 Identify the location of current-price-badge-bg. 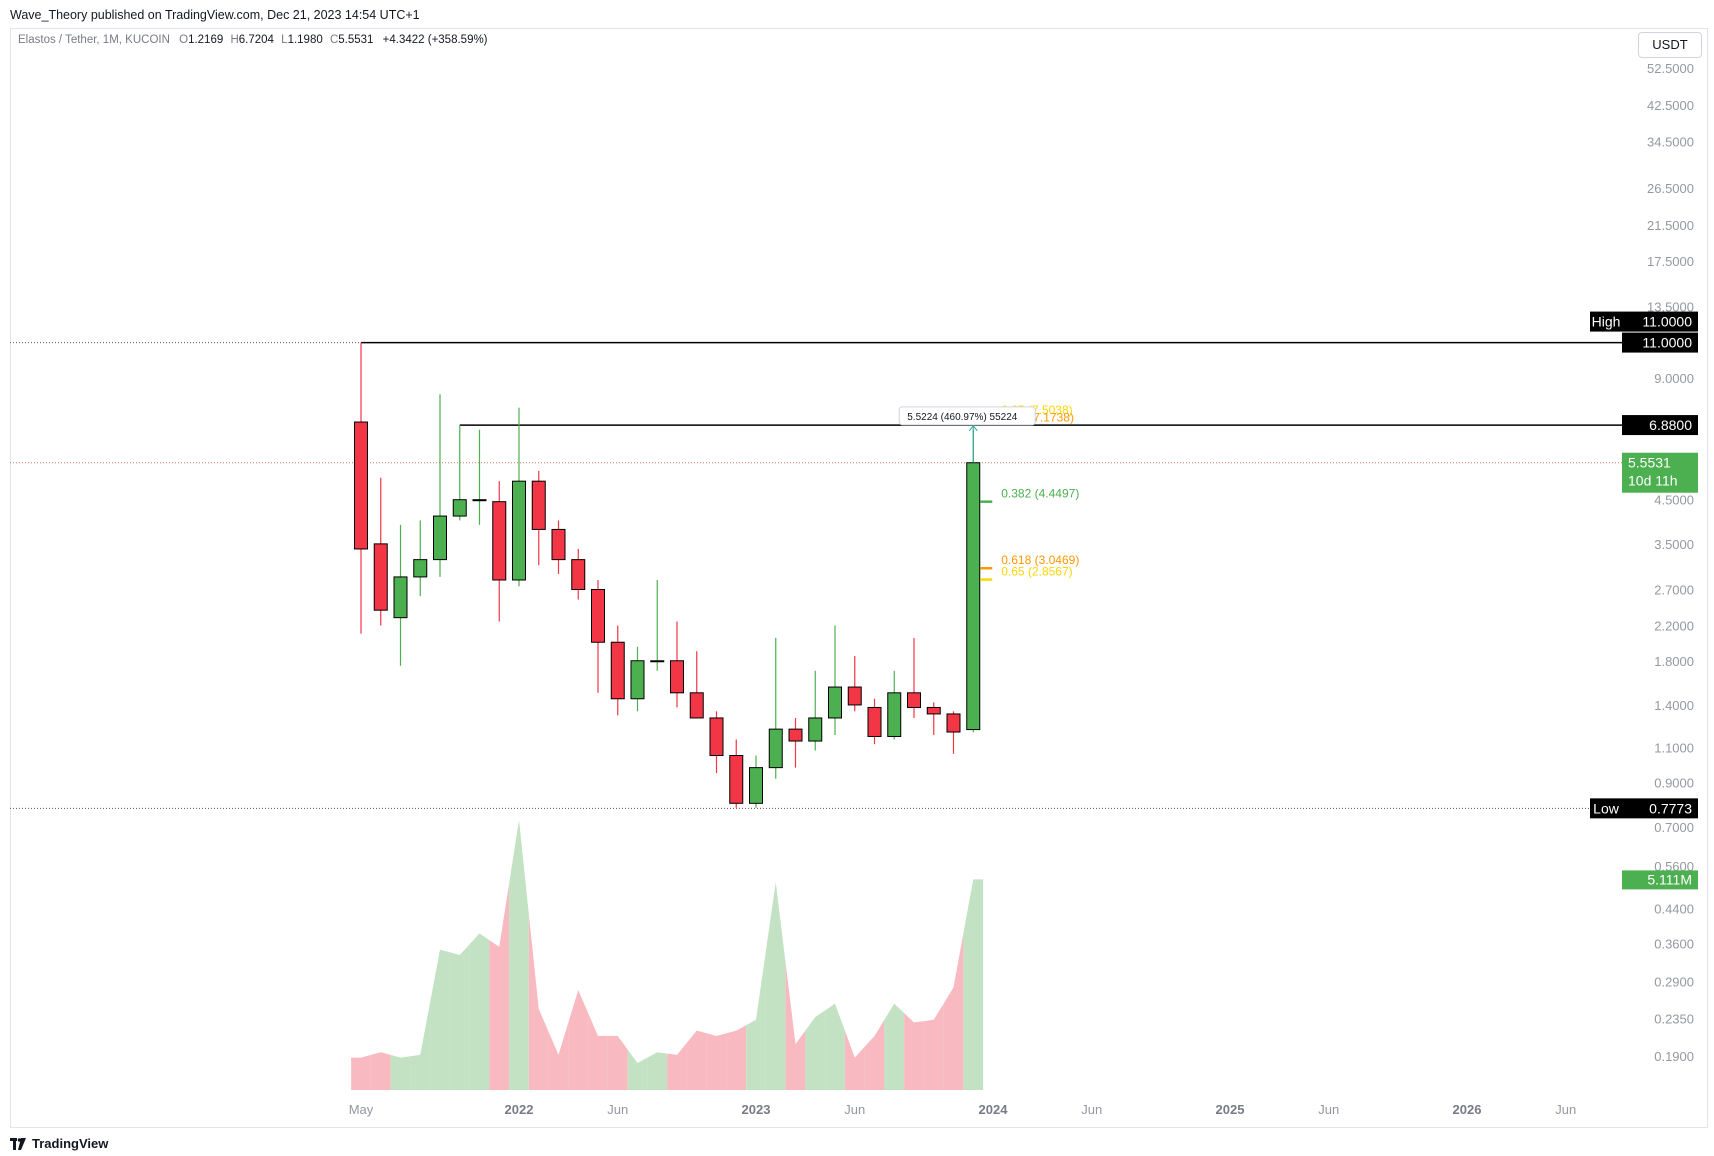
(1660, 472).